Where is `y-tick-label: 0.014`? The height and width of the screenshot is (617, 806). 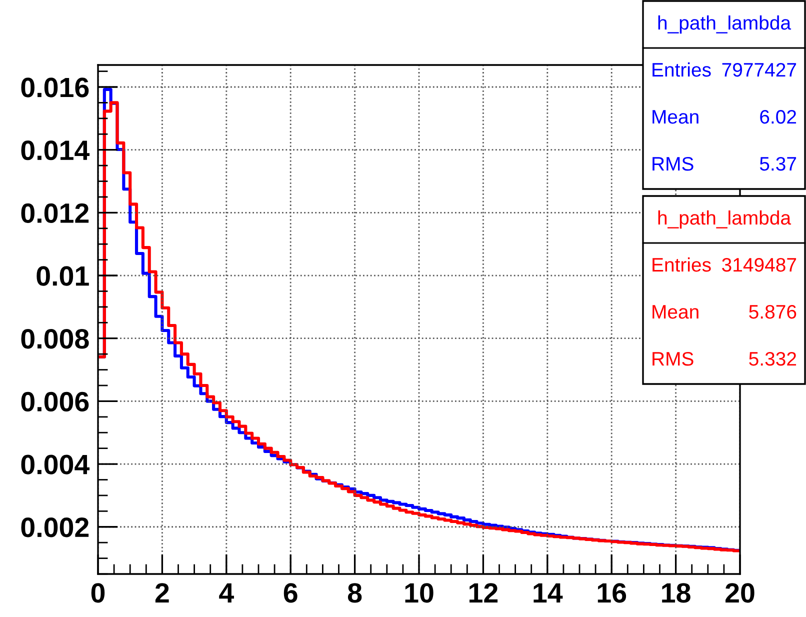
y-tick-label: 0.014 is located at coordinates (55, 150).